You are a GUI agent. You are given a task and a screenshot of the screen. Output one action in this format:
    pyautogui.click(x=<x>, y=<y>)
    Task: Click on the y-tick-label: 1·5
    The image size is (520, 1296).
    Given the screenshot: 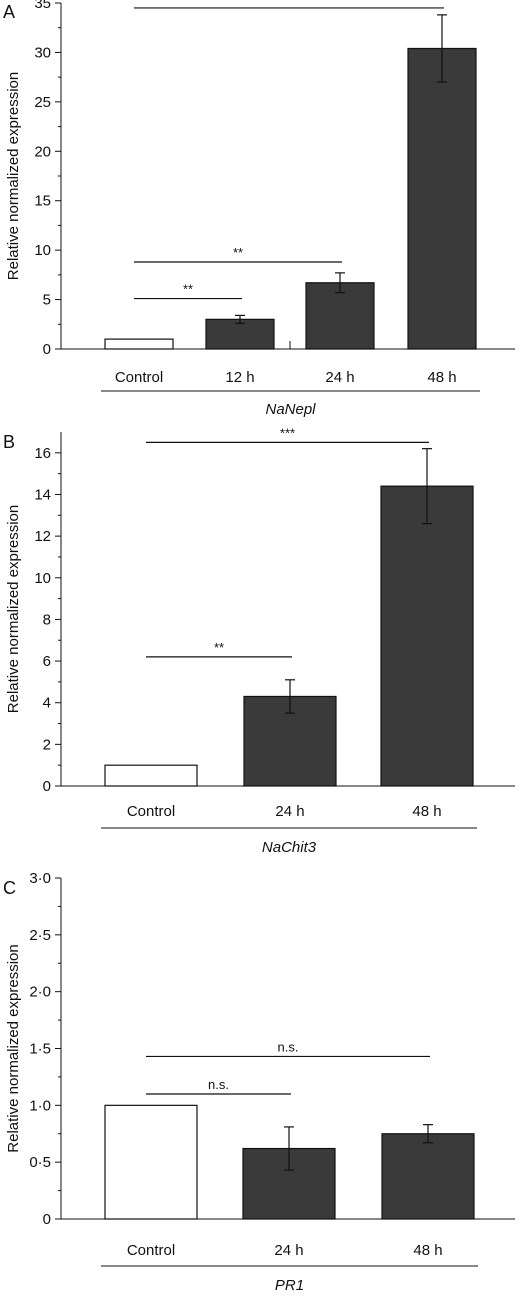 What is the action you would take?
    pyautogui.click(x=40, y=1049)
    